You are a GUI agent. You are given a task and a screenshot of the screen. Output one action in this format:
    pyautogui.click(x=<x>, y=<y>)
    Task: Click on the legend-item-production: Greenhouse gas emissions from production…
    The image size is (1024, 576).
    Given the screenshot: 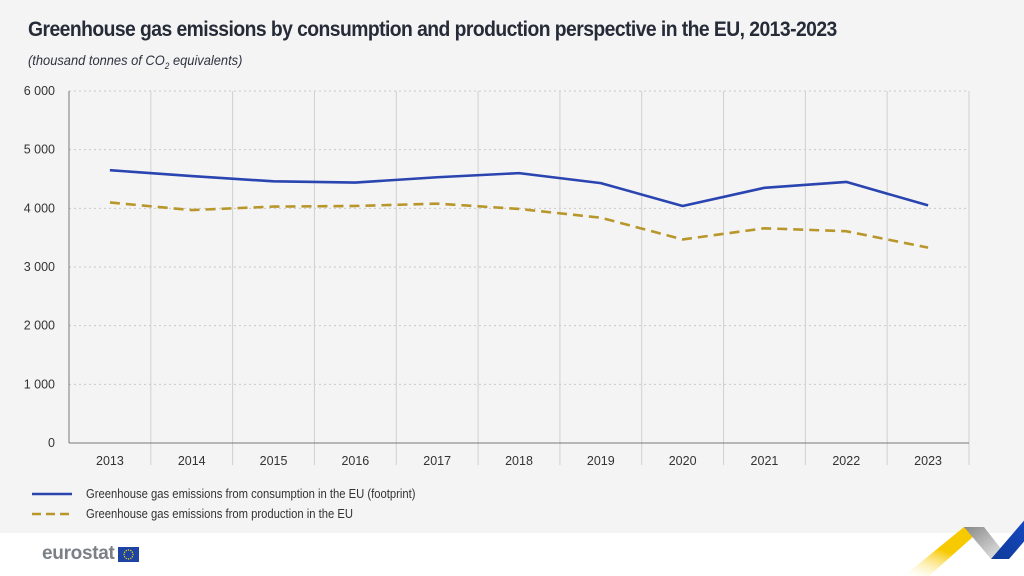 What is the action you would take?
    pyautogui.click(x=242, y=514)
    